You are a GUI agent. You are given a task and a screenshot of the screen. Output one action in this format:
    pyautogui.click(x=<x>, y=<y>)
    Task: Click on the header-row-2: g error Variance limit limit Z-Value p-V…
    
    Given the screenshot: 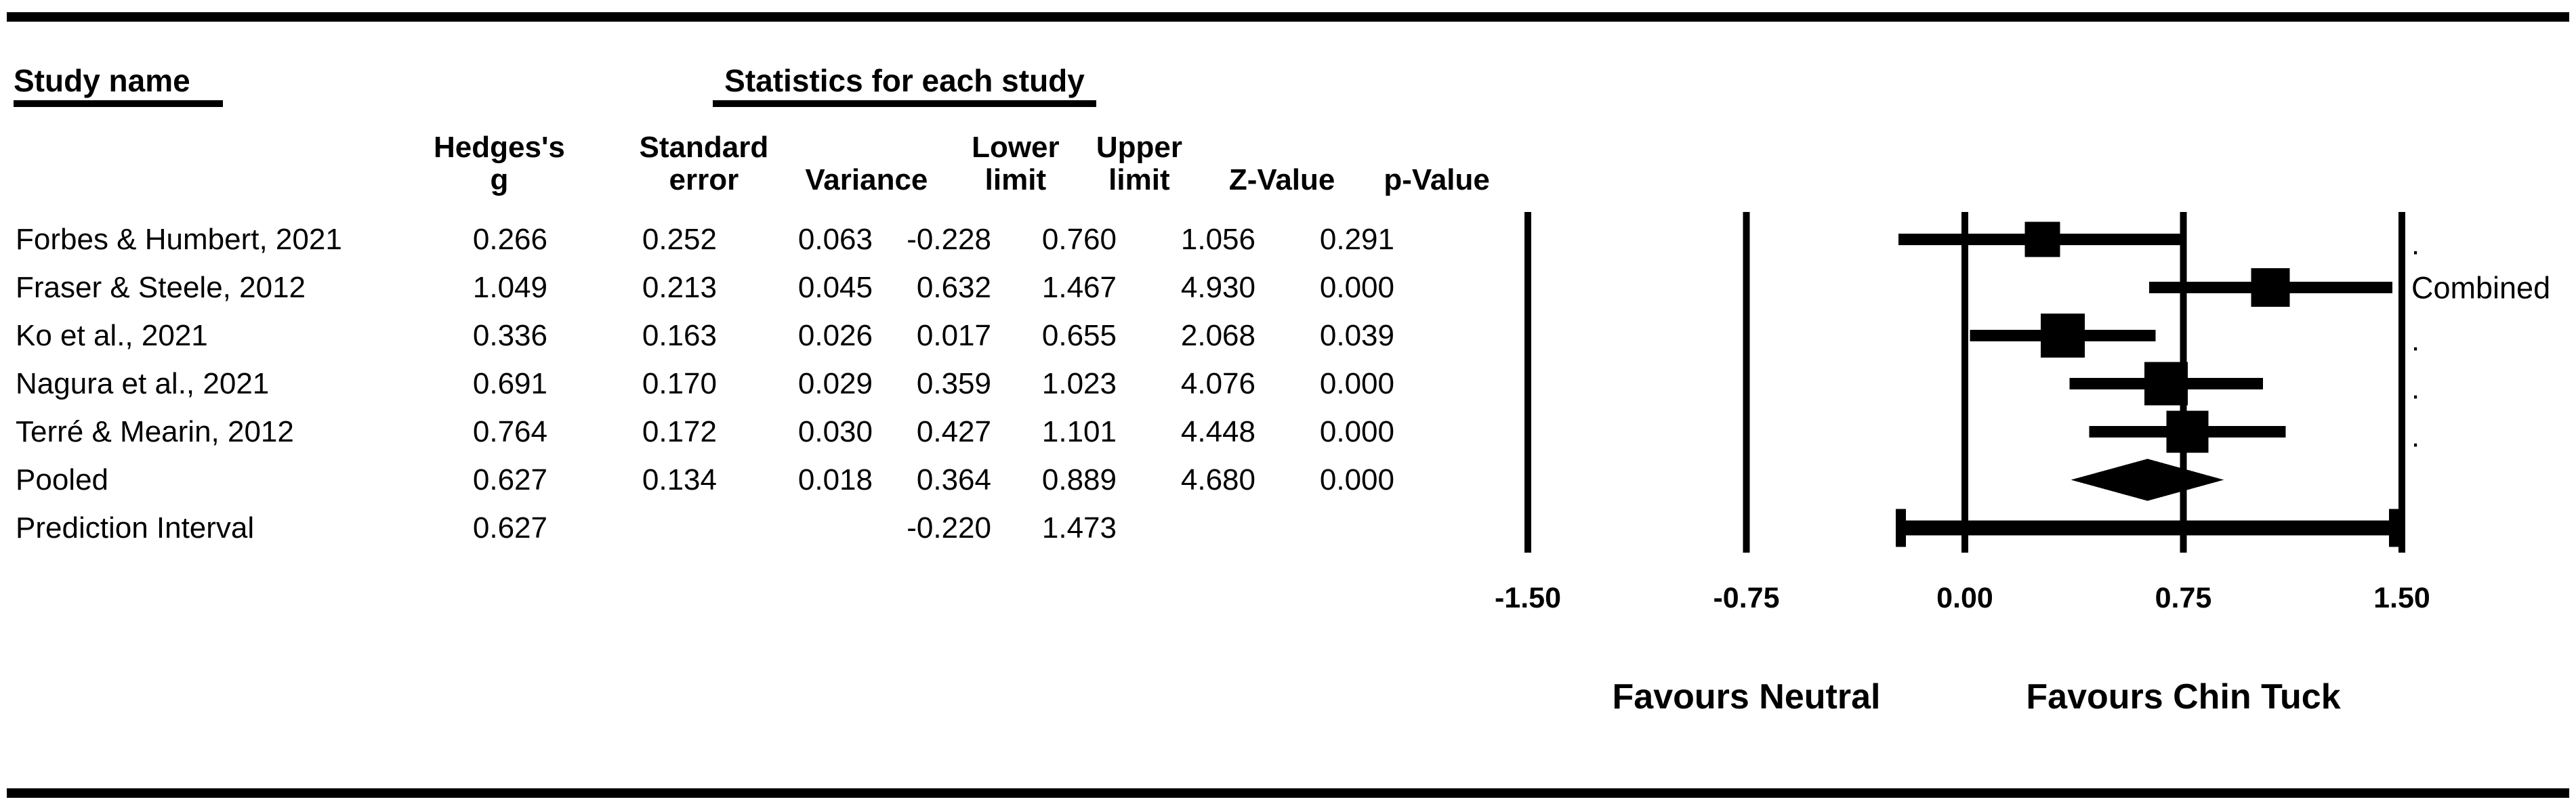 What is the action you would take?
    pyautogui.click(x=752, y=179)
    